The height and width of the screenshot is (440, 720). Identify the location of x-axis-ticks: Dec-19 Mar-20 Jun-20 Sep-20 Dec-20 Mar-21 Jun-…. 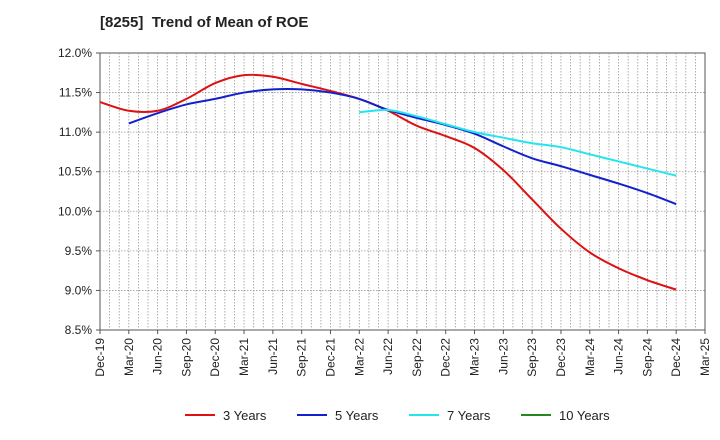
(402, 353).